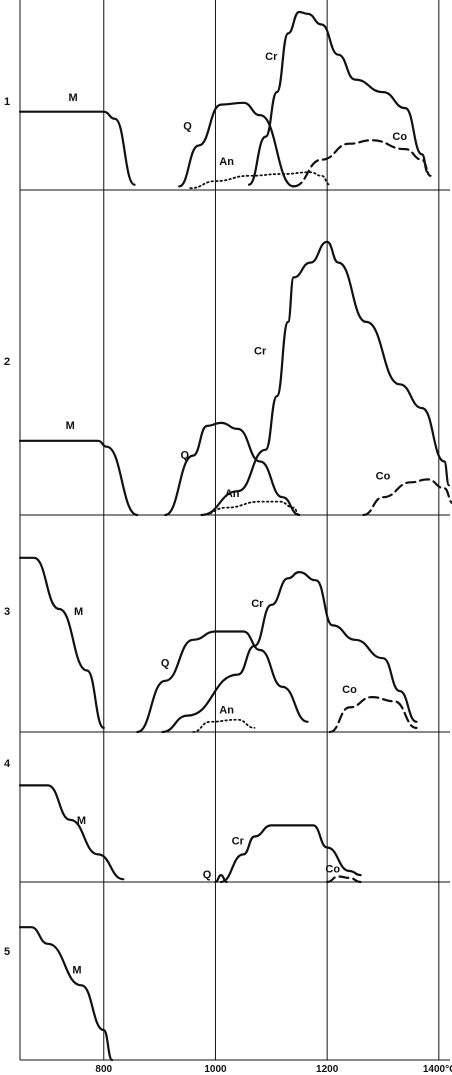 The height and width of the screenshot is (1075, 452). I want to click on panel-2-curve-cr, so click(325, 378).